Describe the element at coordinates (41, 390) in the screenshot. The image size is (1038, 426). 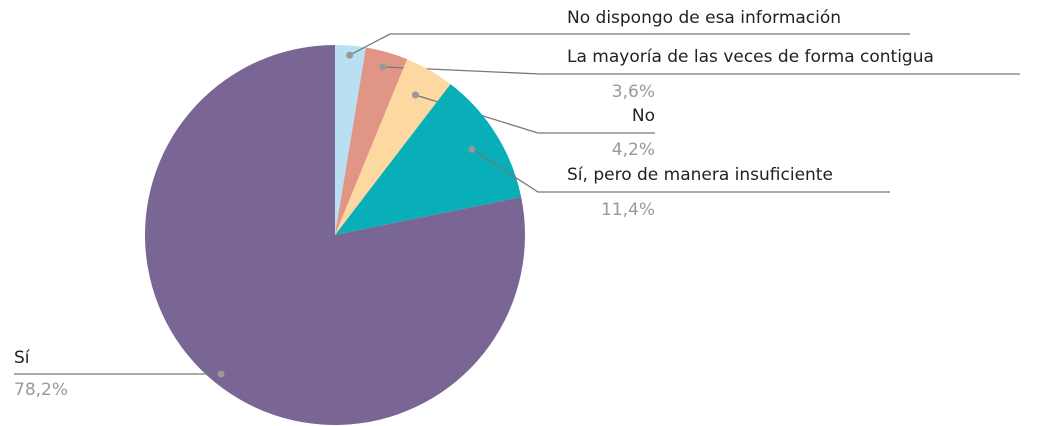
I see `slice-value: 78,2%` at that location.